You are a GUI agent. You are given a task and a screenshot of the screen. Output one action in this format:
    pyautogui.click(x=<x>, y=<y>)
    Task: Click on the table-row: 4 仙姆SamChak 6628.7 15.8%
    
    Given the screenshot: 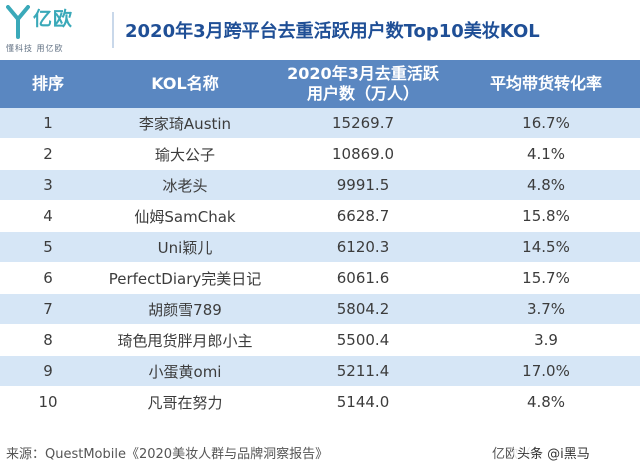 What is the action you would take?
    pyautogui.click(x=320, y=216)
    